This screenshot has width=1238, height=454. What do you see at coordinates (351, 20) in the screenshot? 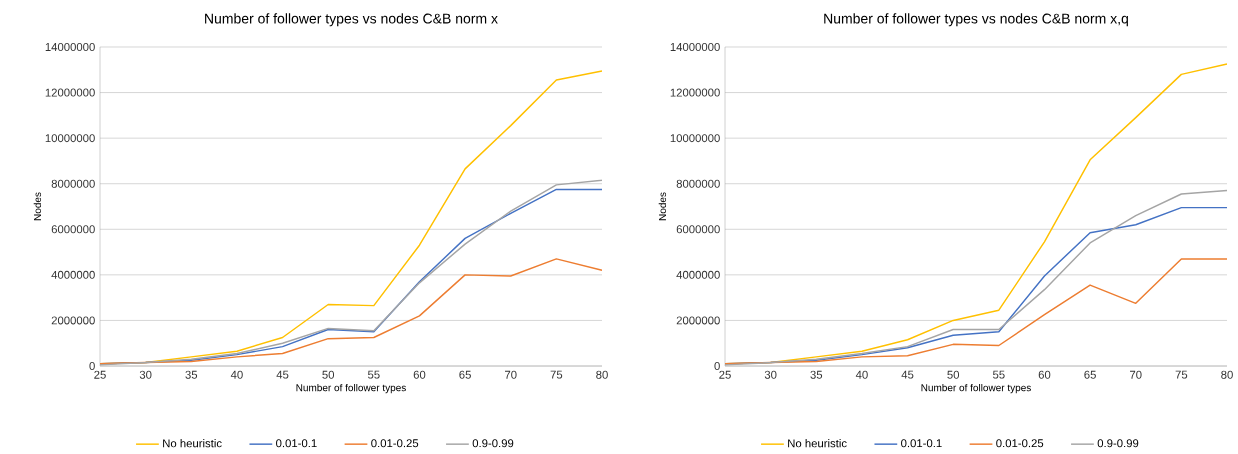
I see `chart-title: Number of follower types vs nodes C&B norm x` at bounding box center [351, 20].